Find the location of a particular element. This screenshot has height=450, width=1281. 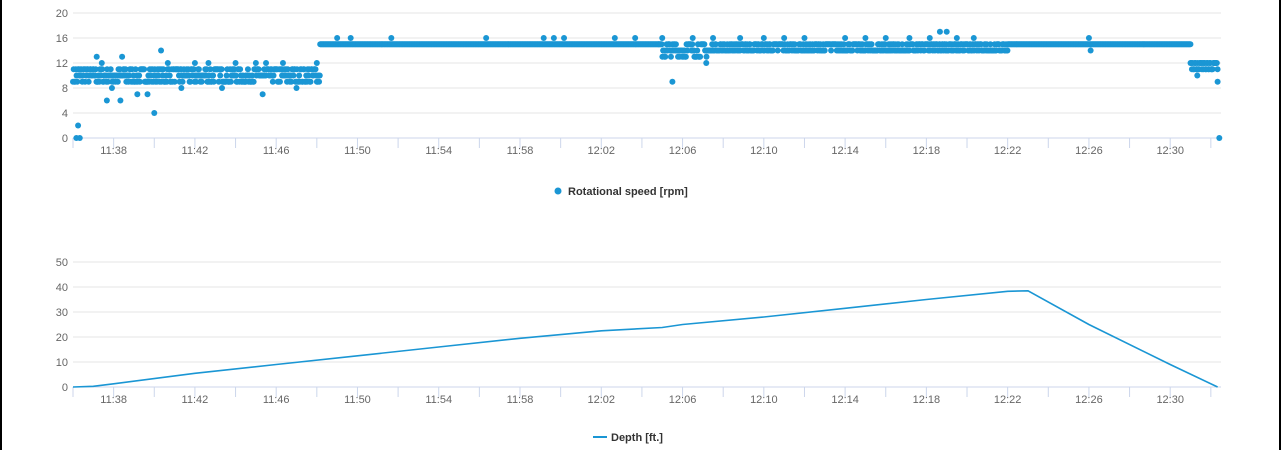

x-tick-label: 12:18 is located at coordinates (927, 151).